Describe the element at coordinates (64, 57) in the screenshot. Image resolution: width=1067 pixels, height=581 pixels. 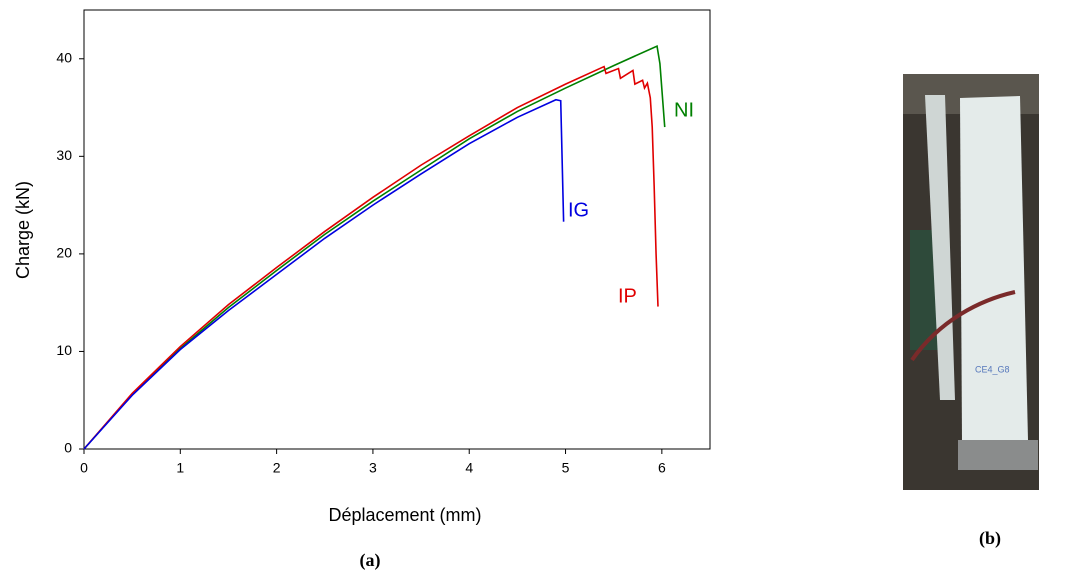
I see `y-tick-label: 40` at that location.